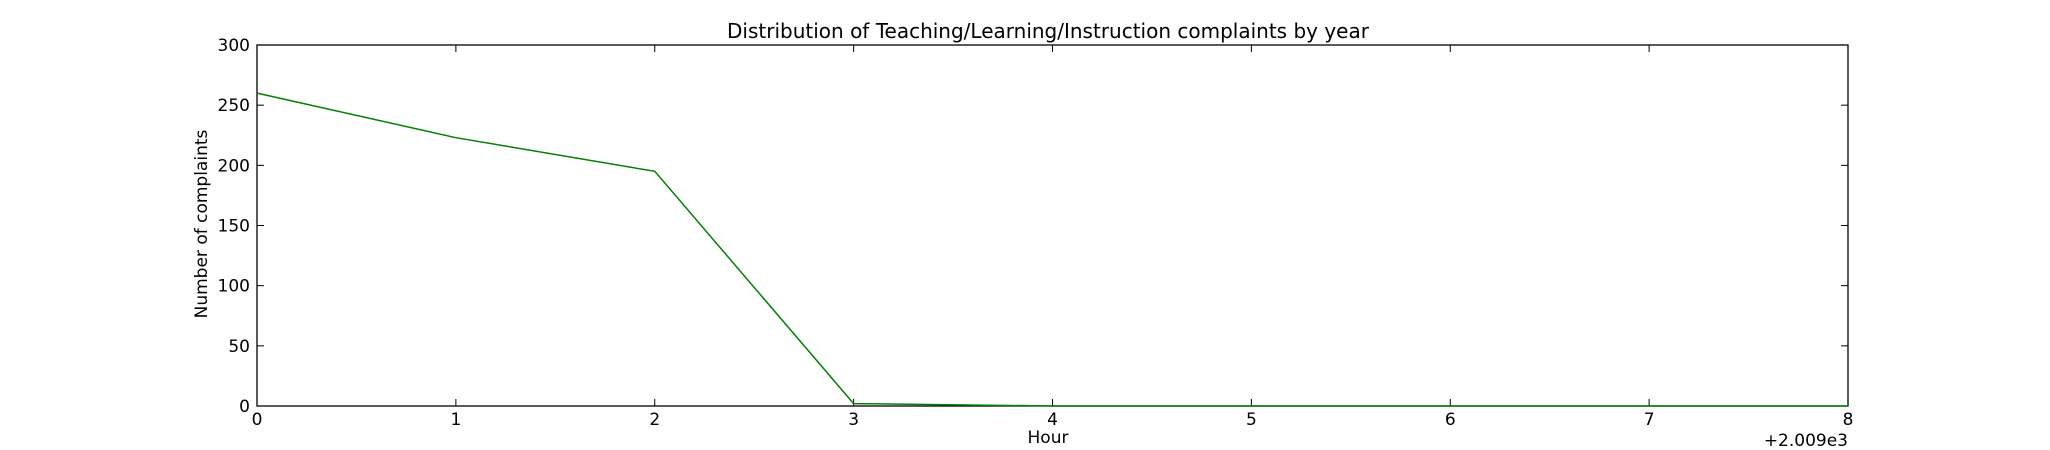 Image resolution: width=2050 pixels, height=450 pixels. Describe the element at coordinates (234, 106) in the screenshot. I see `y-tick-label-5: 250` at that location.